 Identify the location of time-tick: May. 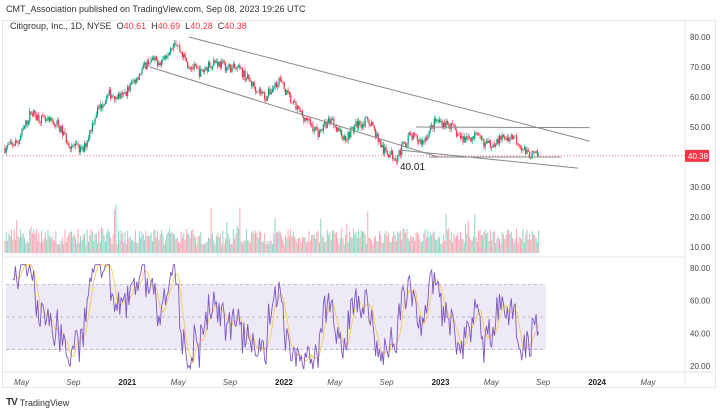
(179, 382).